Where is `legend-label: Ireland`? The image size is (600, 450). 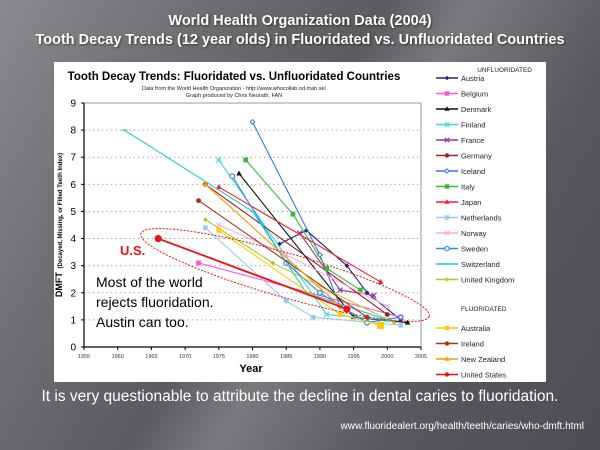
legend-label: Ireland is located at coordinates (472, 344).